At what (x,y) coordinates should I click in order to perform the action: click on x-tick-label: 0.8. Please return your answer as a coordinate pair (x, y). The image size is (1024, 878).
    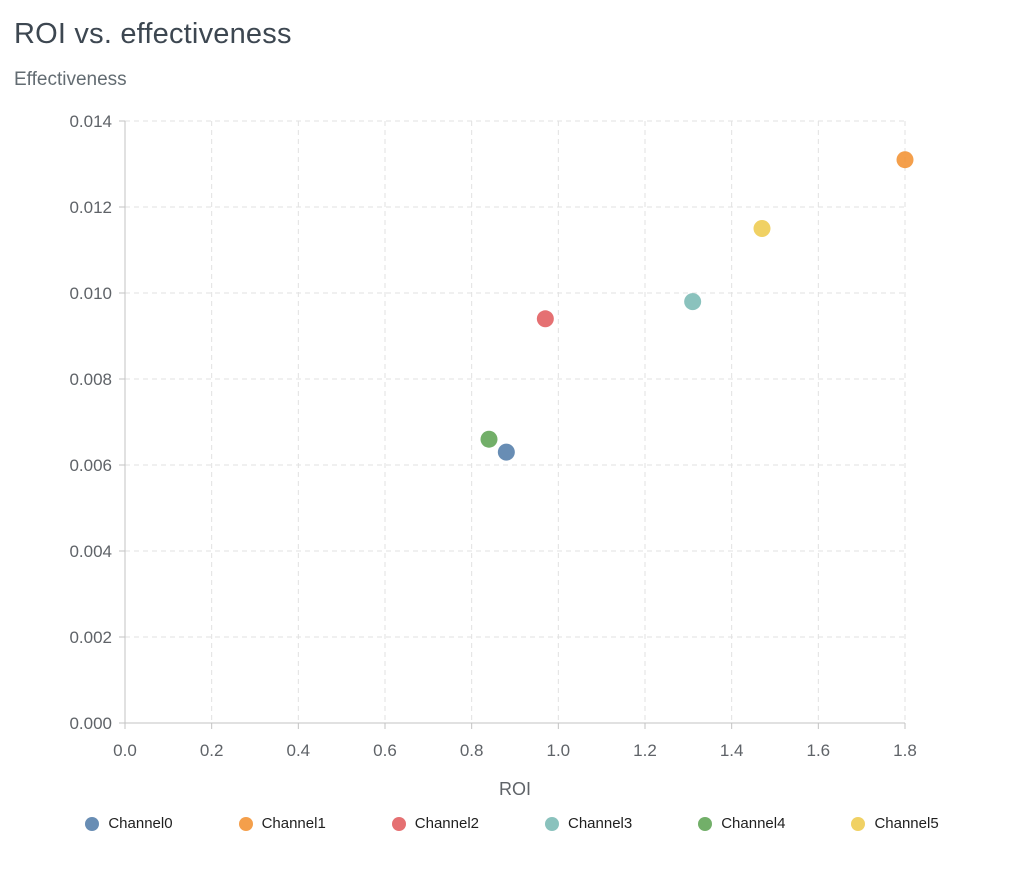
    Looking at the image, I should click on (472, 750).